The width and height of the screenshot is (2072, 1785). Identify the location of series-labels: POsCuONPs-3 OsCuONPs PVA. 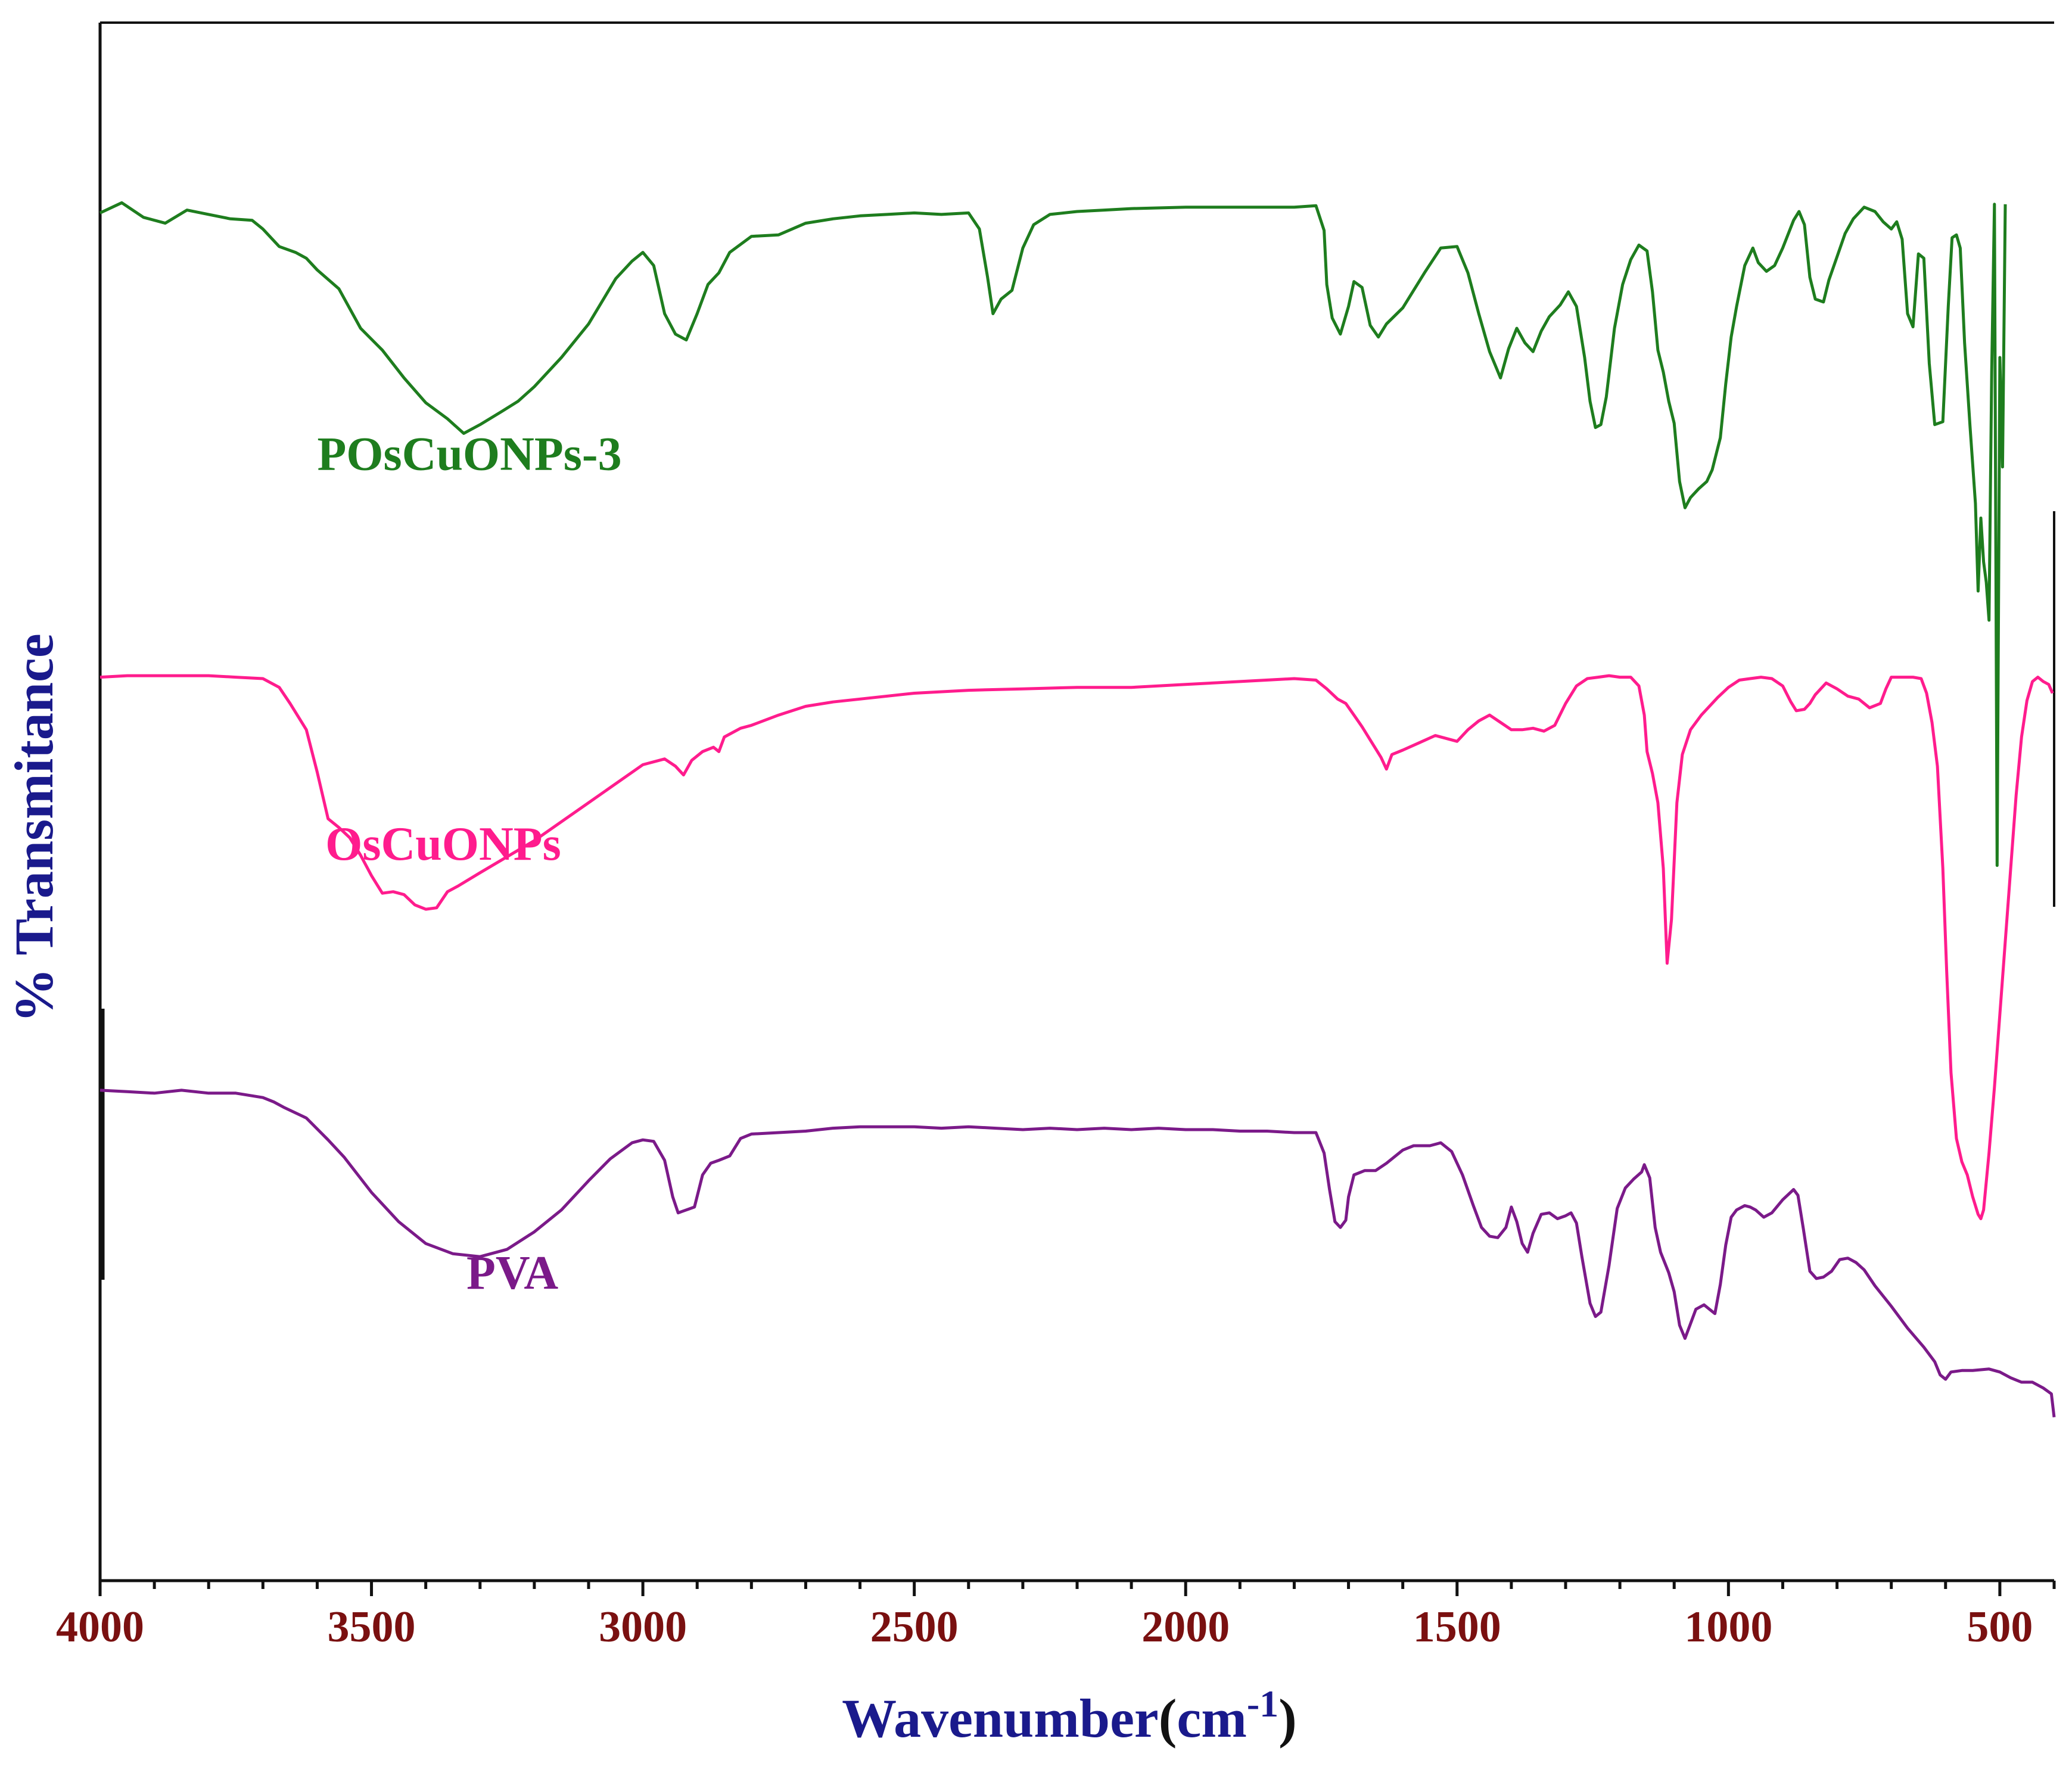
(469, 863).